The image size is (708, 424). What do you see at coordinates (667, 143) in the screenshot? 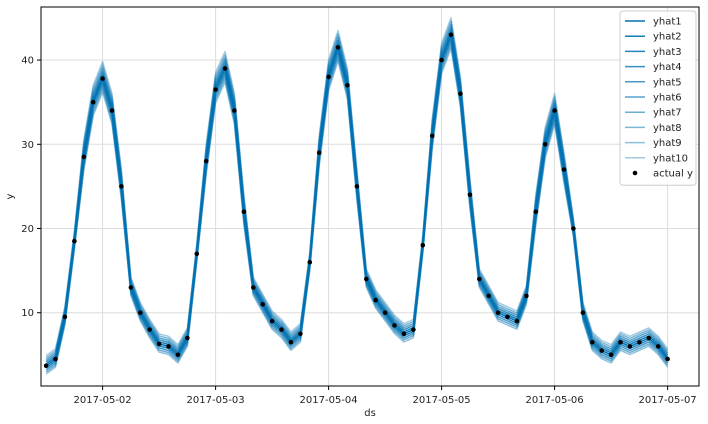
I see `legend-label: yhat9` at bounding box center [667, 143].